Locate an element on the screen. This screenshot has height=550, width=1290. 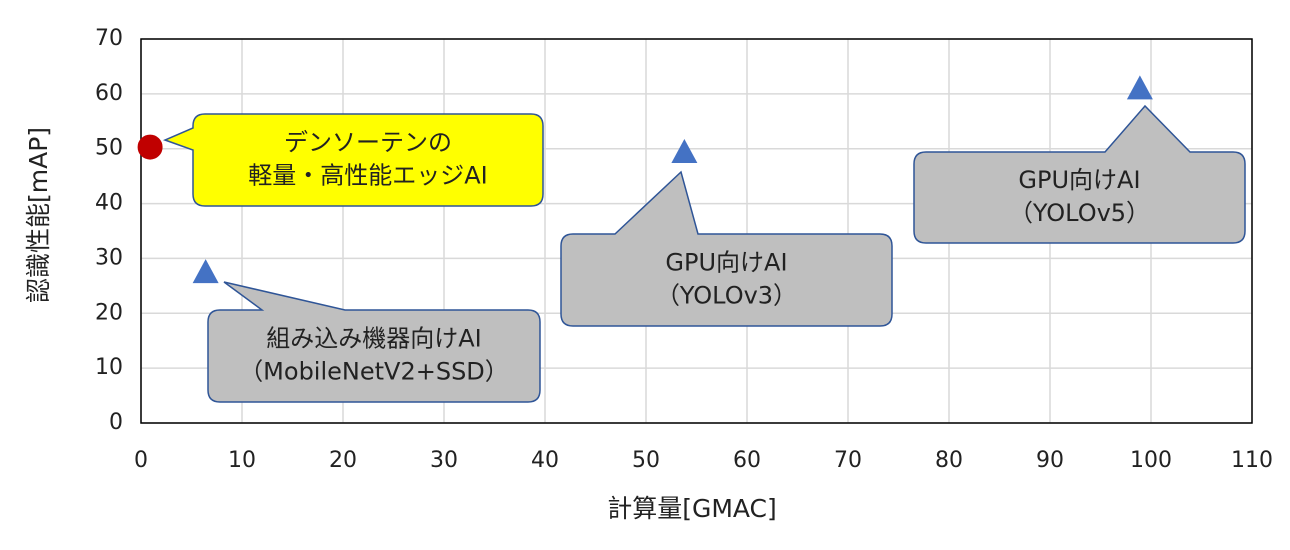
x-tick-label: 100 is located at coordinates (1151, 460).